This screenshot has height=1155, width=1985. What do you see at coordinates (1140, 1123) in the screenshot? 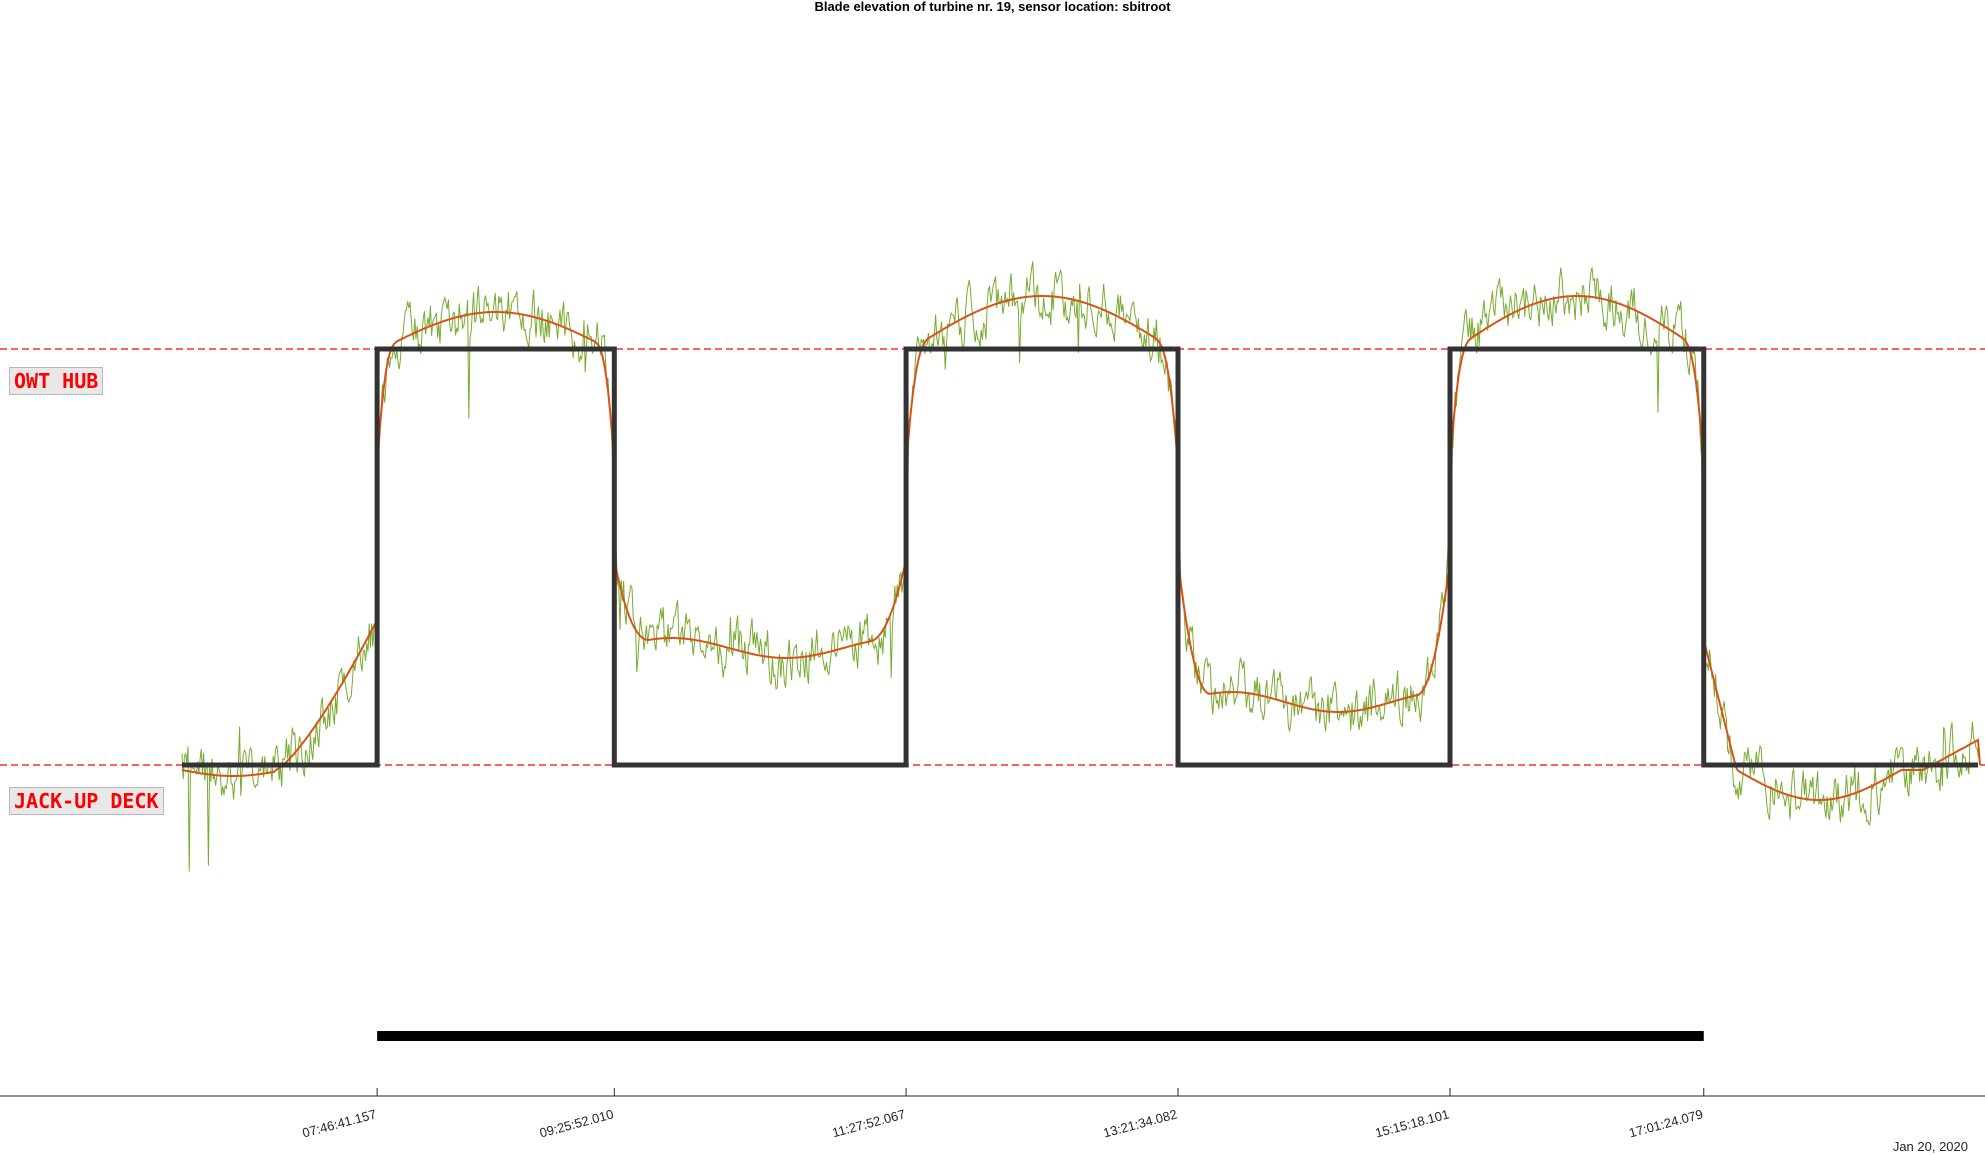
I see `x-tick-label-3: 13:21:34.082` at bounding box center [1140, 1123].